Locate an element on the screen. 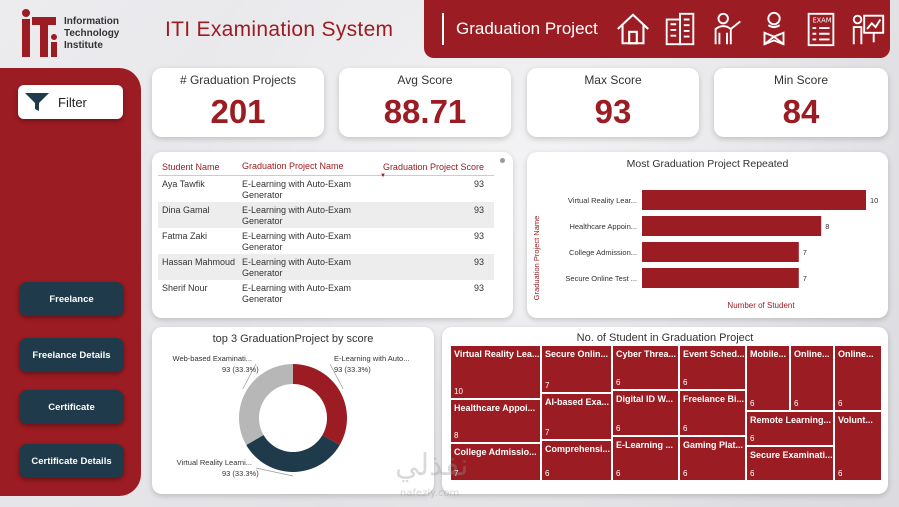 This screenshot has width=899, height=507. treemap-cell: Digital ID W... 6 is located at coordinates (645, 413).